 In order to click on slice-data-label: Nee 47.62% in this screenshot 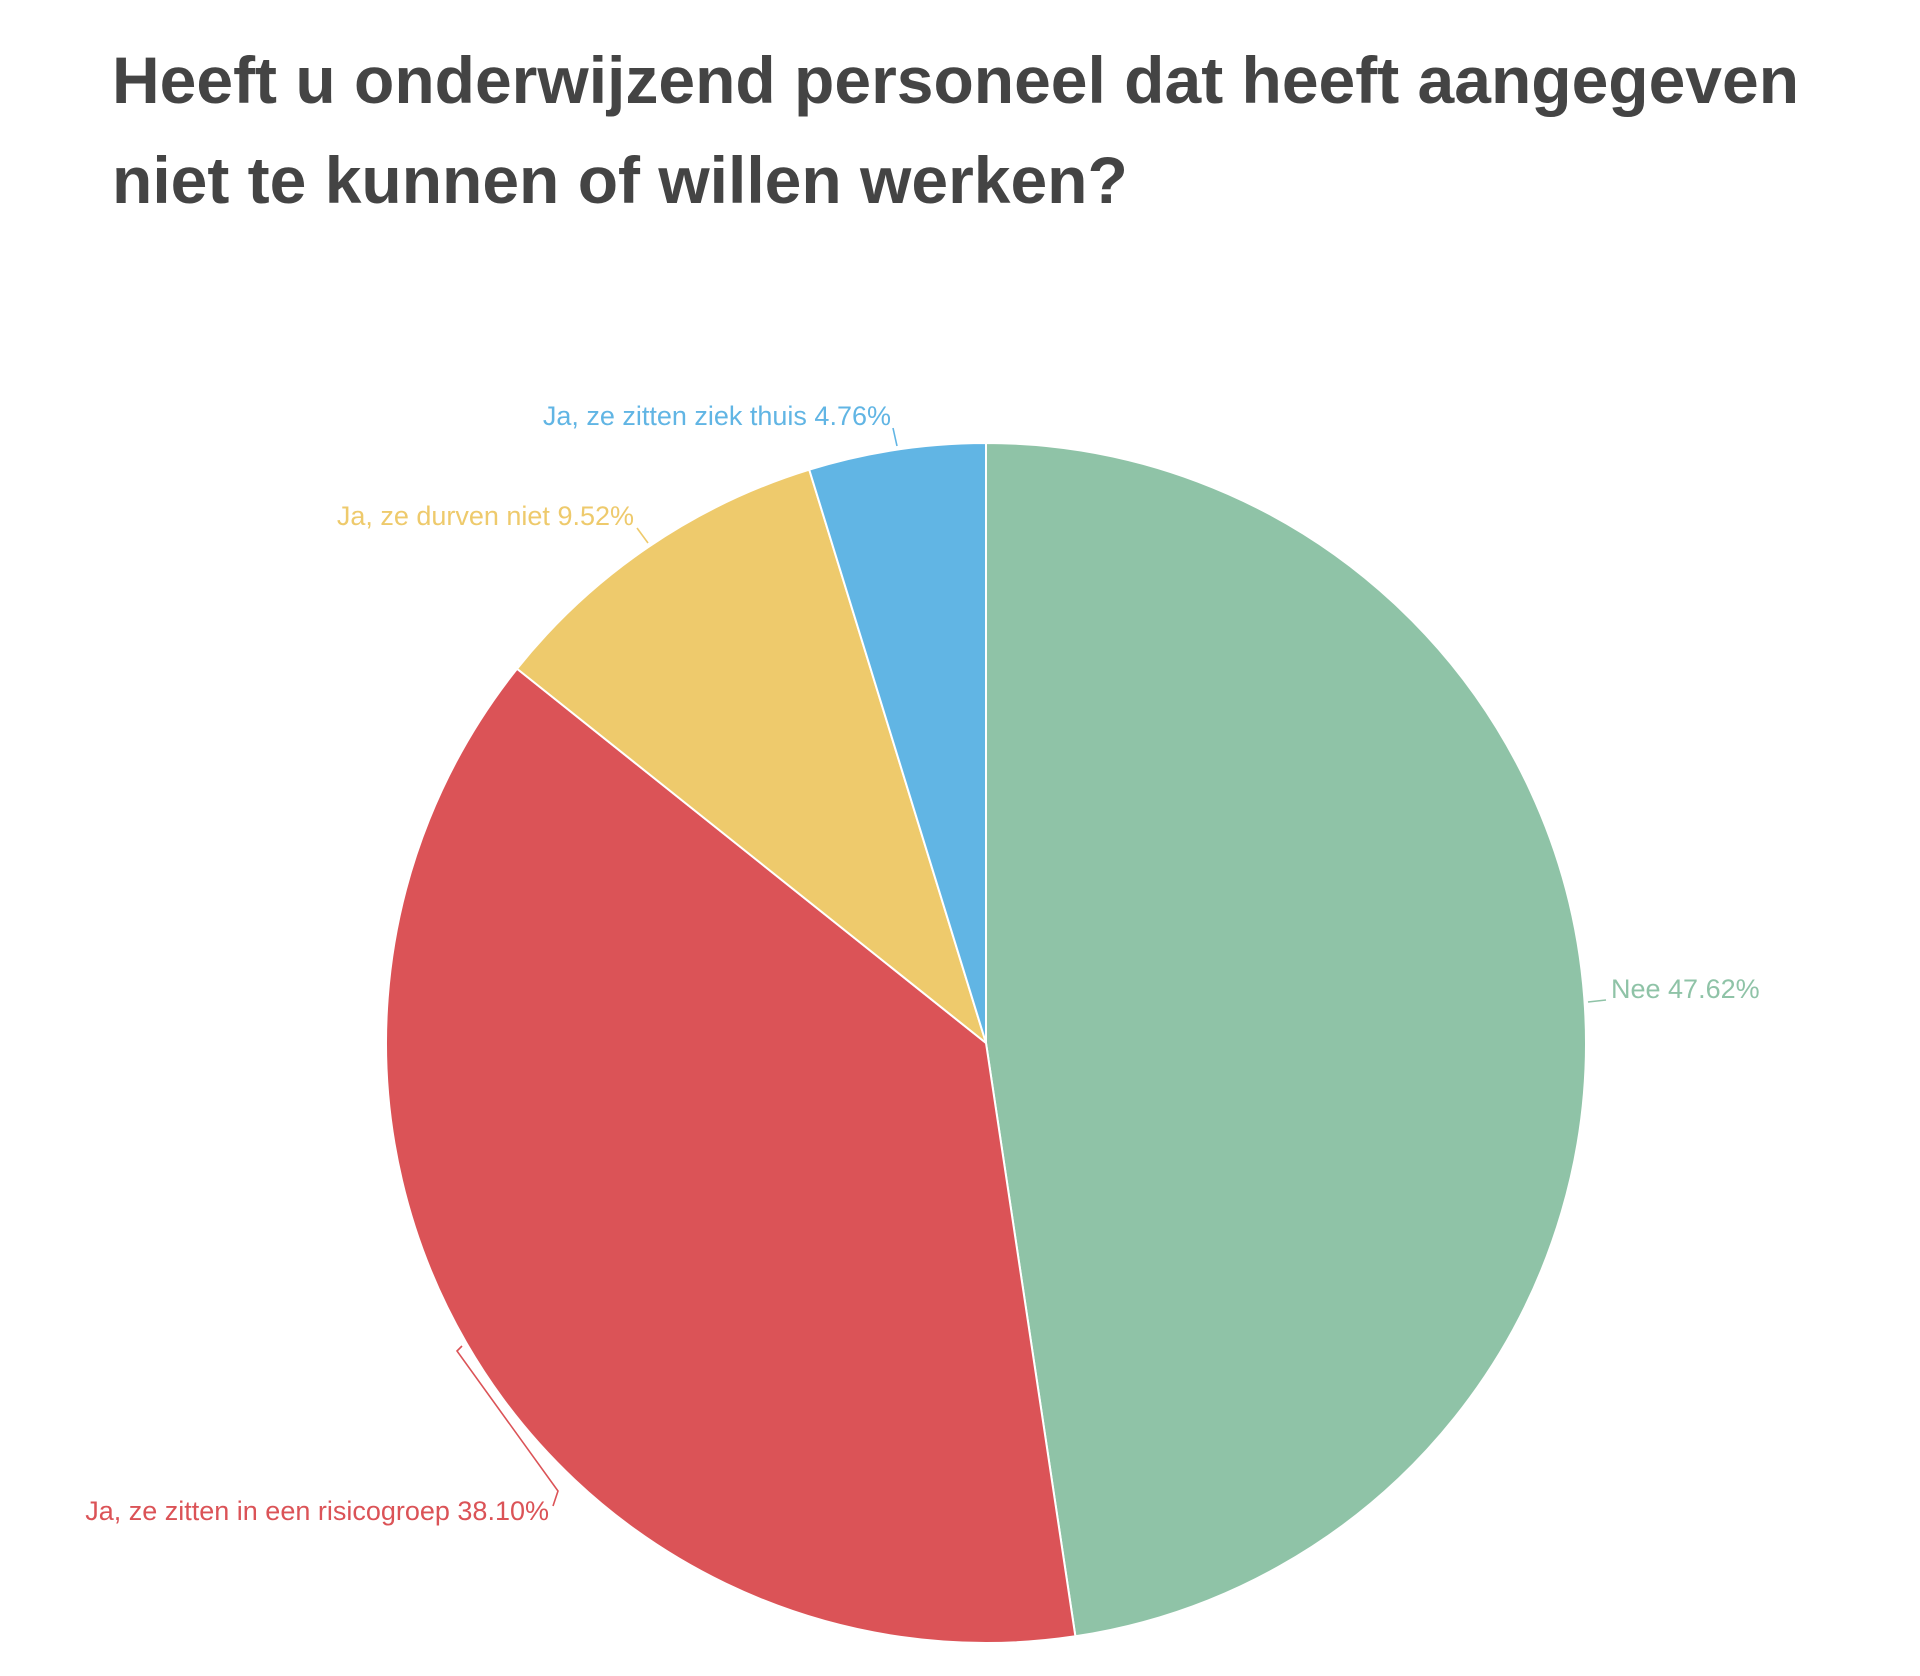, I will do `click(1685, 989)`.